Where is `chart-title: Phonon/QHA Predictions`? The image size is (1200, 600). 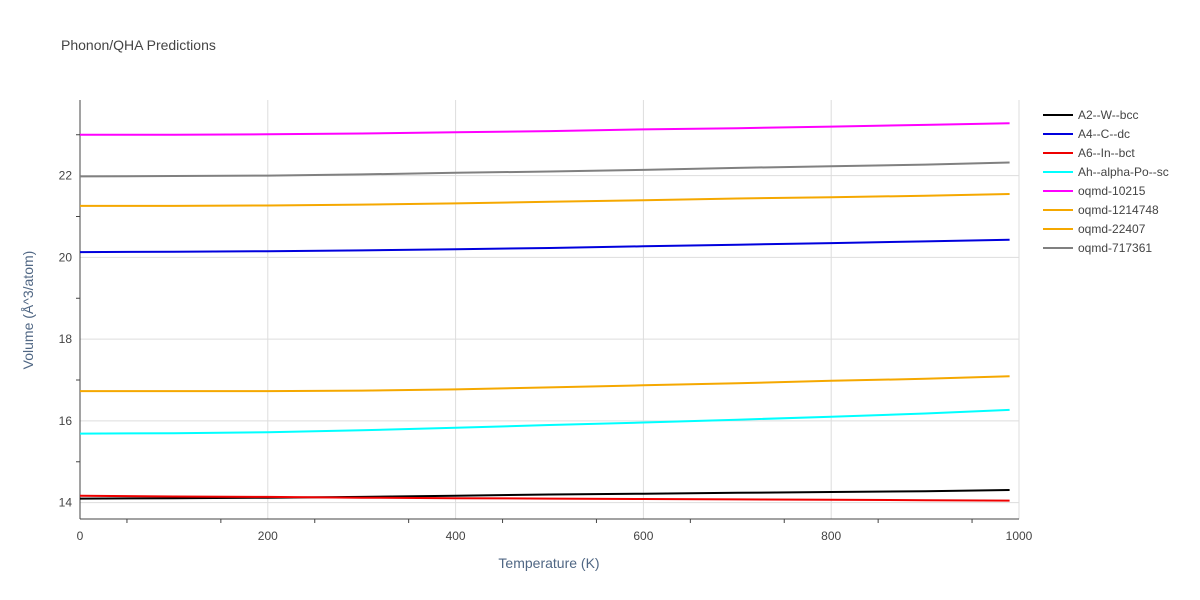 chart-title: Phonon/QHA Predictions is located at coordinates (138, 45).